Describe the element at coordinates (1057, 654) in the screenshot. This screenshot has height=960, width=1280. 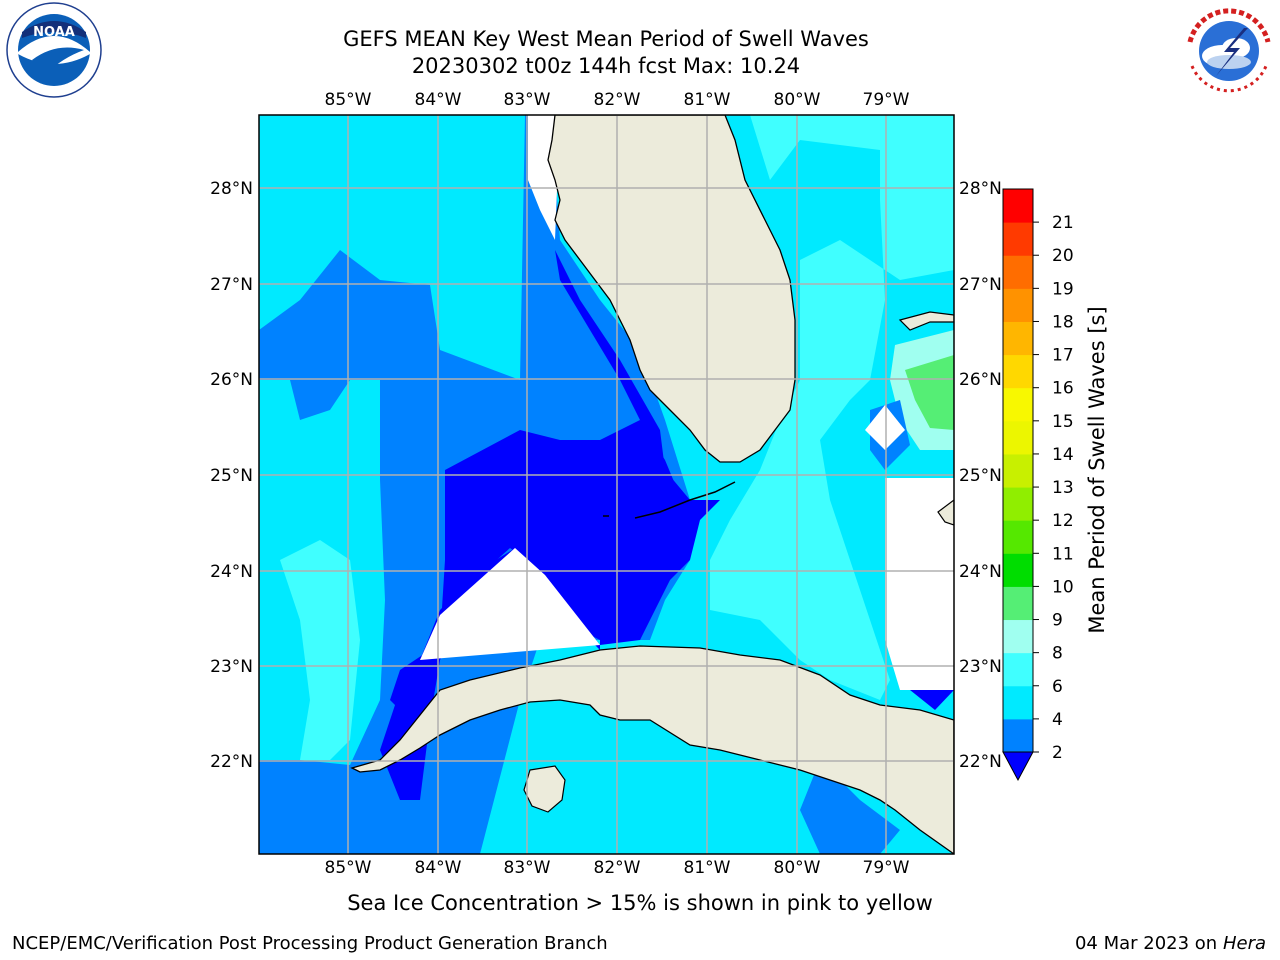
I see `colorbar-tick-label: 8` at that location.